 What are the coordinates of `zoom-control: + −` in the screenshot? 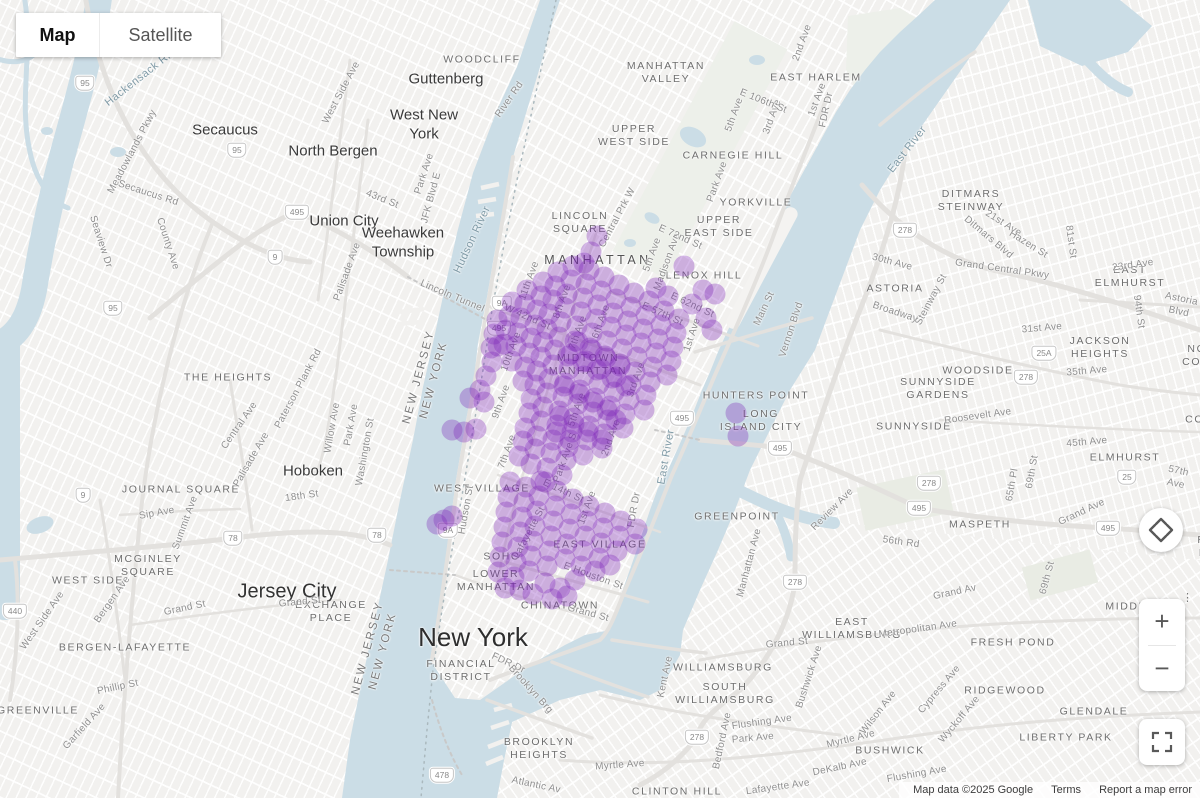 It's located at (1162, 645).